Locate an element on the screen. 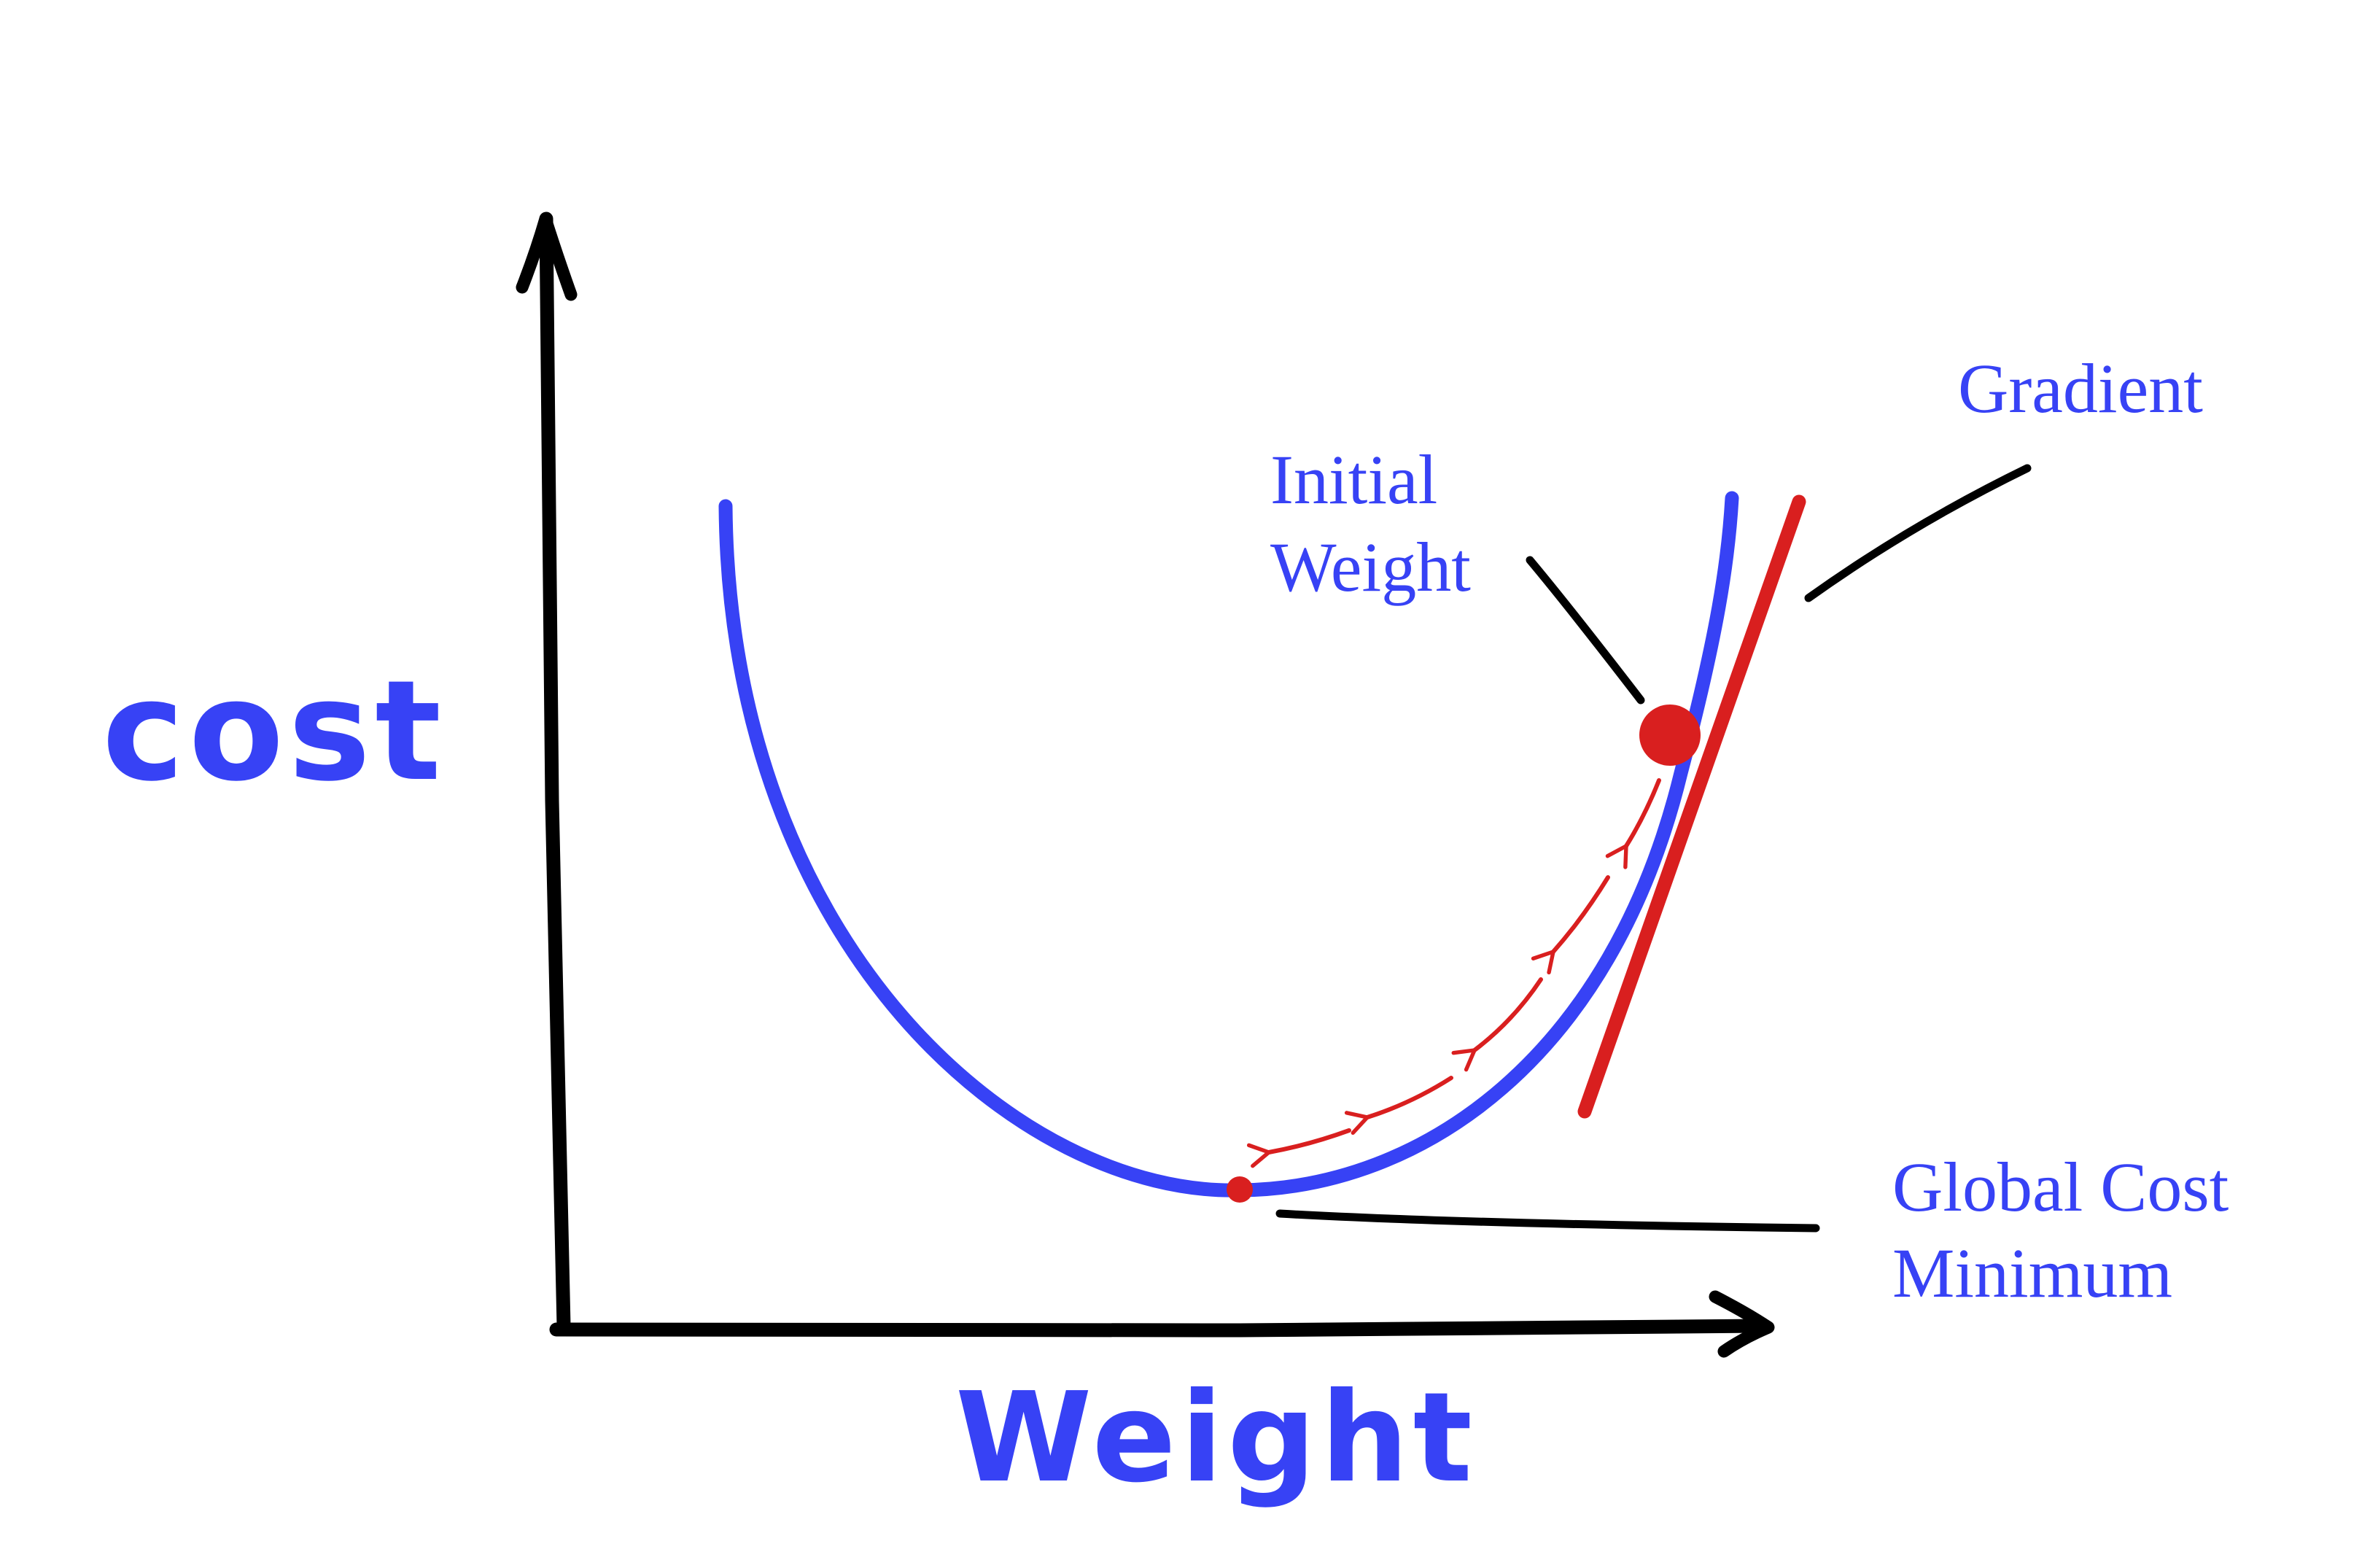 This screenshot has width=2370, height=1568. gradient-tangent-line is located at coordinates (1691, 806).